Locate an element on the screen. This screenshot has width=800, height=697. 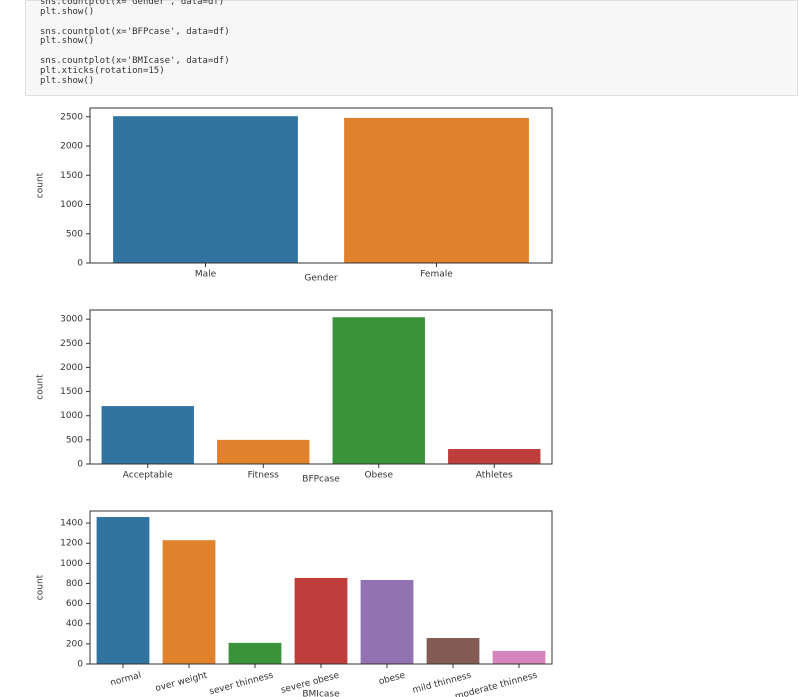
y-tick-label: 3000 is located at coordinates (71, 320).